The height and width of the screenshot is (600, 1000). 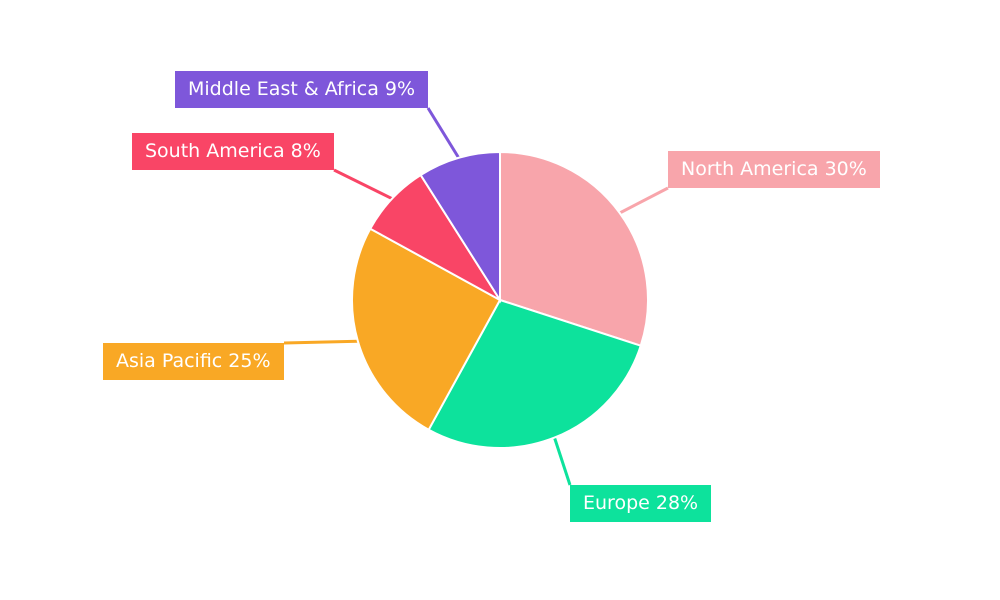 What do you see at coordinates (641, 503) in the screenshot?
I see `callout-label-europe: Europe 28%` at bounding box center [641, 503].